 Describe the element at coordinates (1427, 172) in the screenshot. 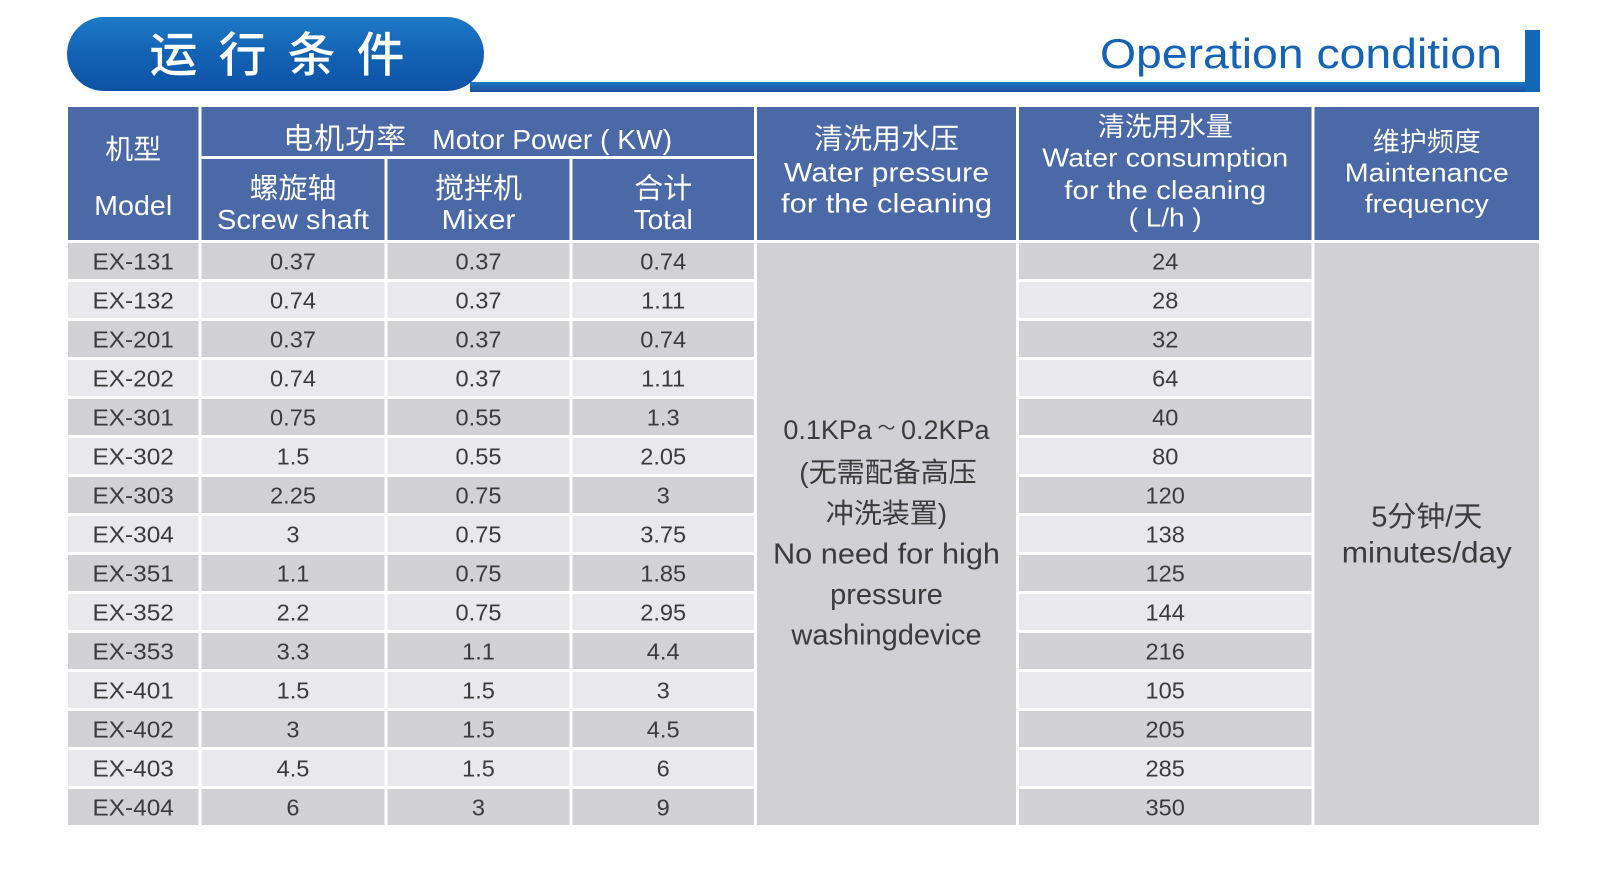

I see `svg-text: Maintenance` at that location.